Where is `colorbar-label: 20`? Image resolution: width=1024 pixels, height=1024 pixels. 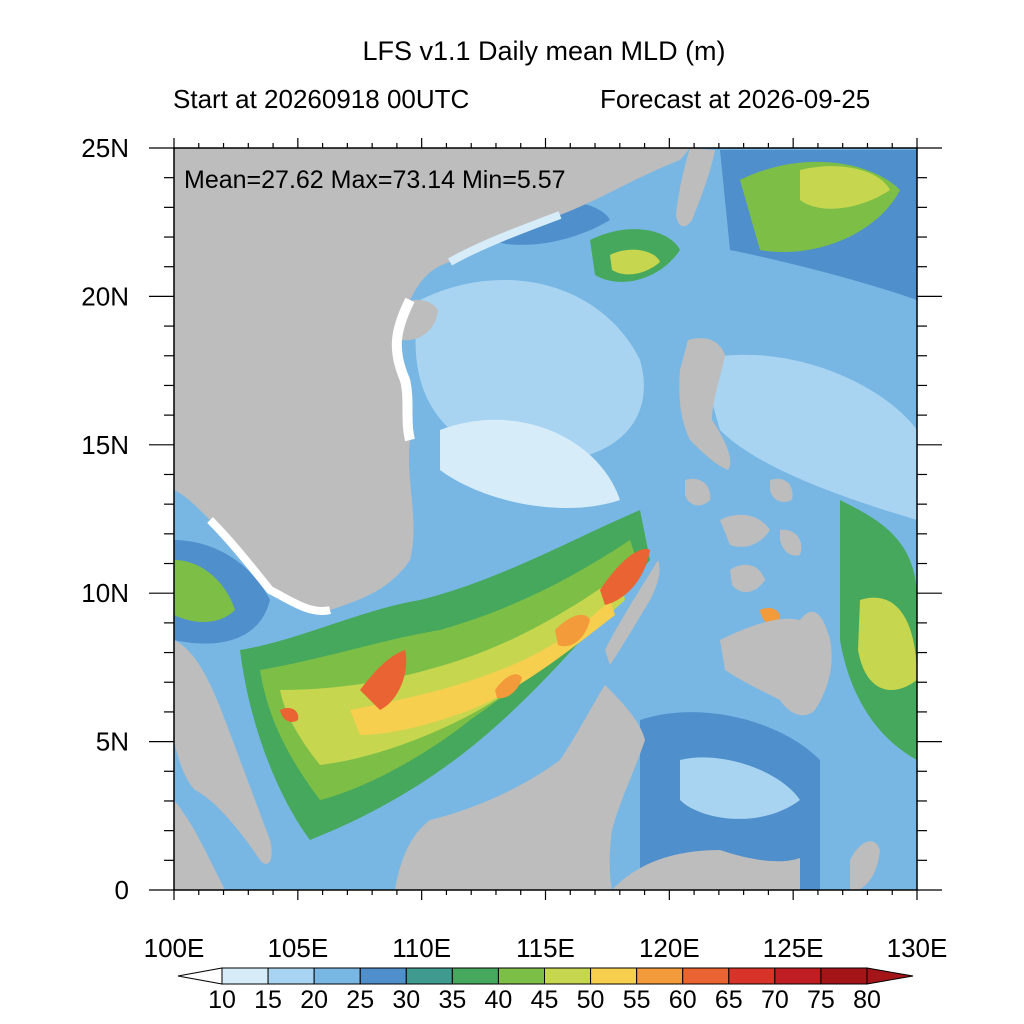
colorbar-label: 20 is located at coordinates (314, 1000).